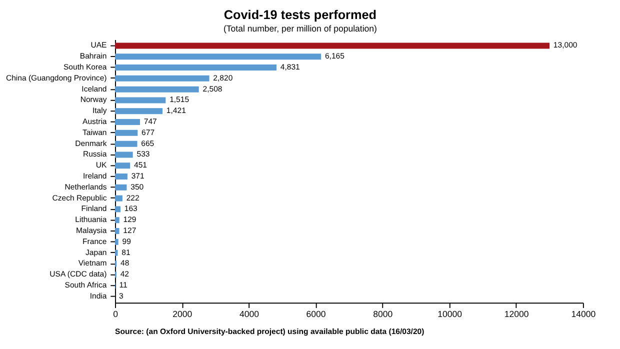 This screenshot has height=349, width=620. I want to click on x-tick-label: 4000, so click(249, 313).